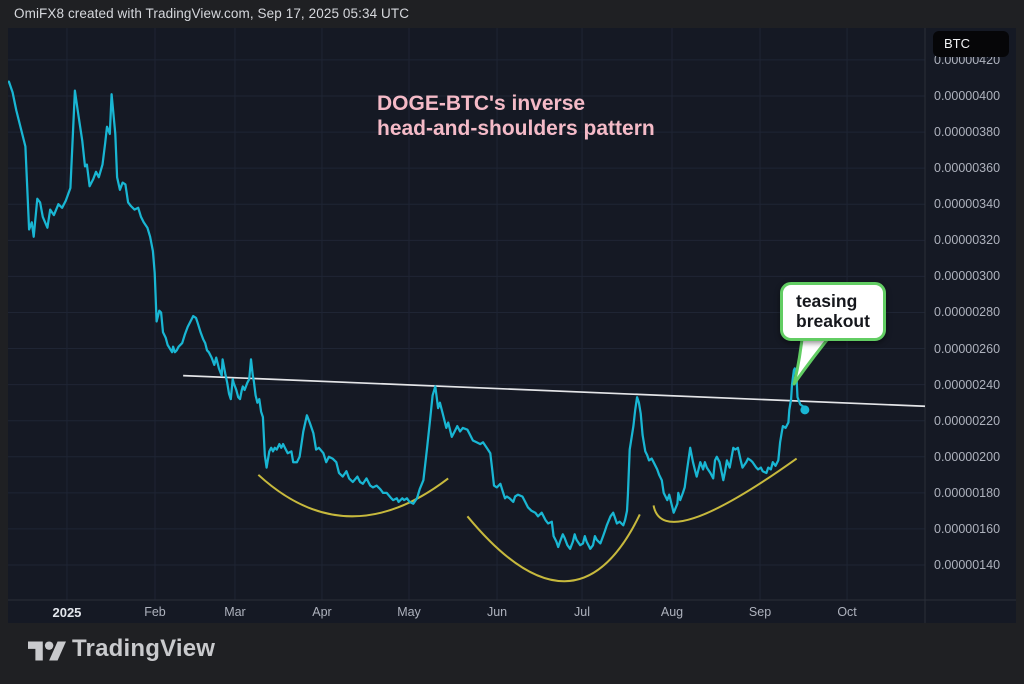 The height and width of the screenshot is (684, 1024). What do you see at coordinates (760, 612) in the screenshot?
I see `time-axis-label: Sep` at bounding box center [760, 612].